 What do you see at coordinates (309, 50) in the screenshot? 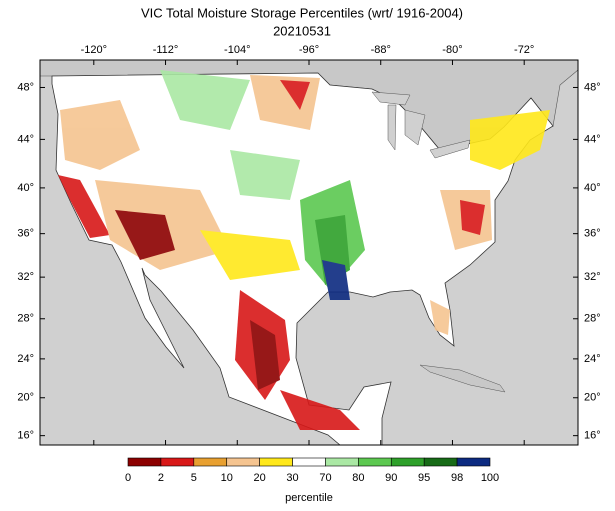
I see `lon-tick-label: -96°` at bounding box center [309, 50].